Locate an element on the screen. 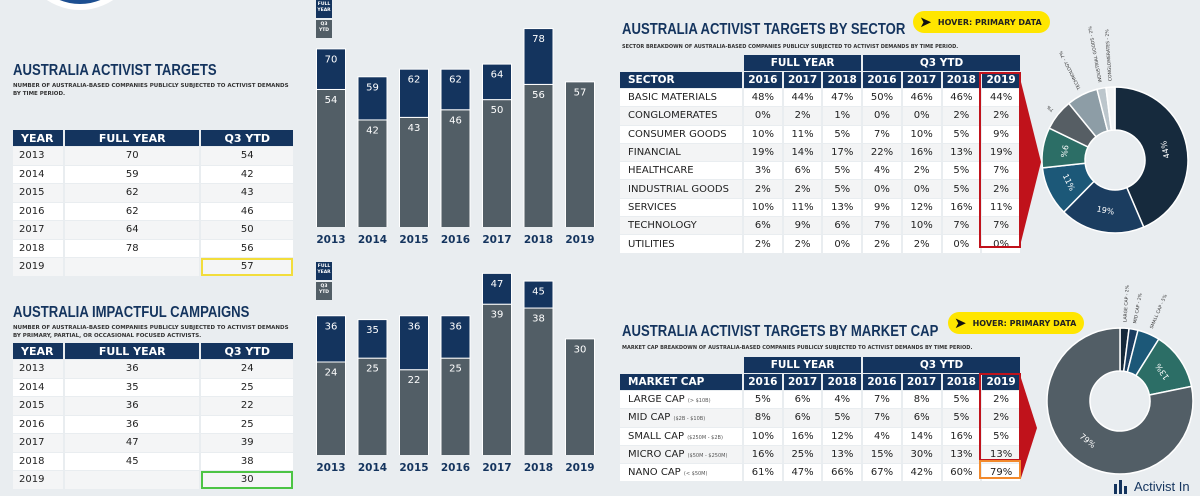 The height and width of the screenshot is (496, 1200). donut-label: LARGE CAP - 2% is located at coordinates (1126, 303).